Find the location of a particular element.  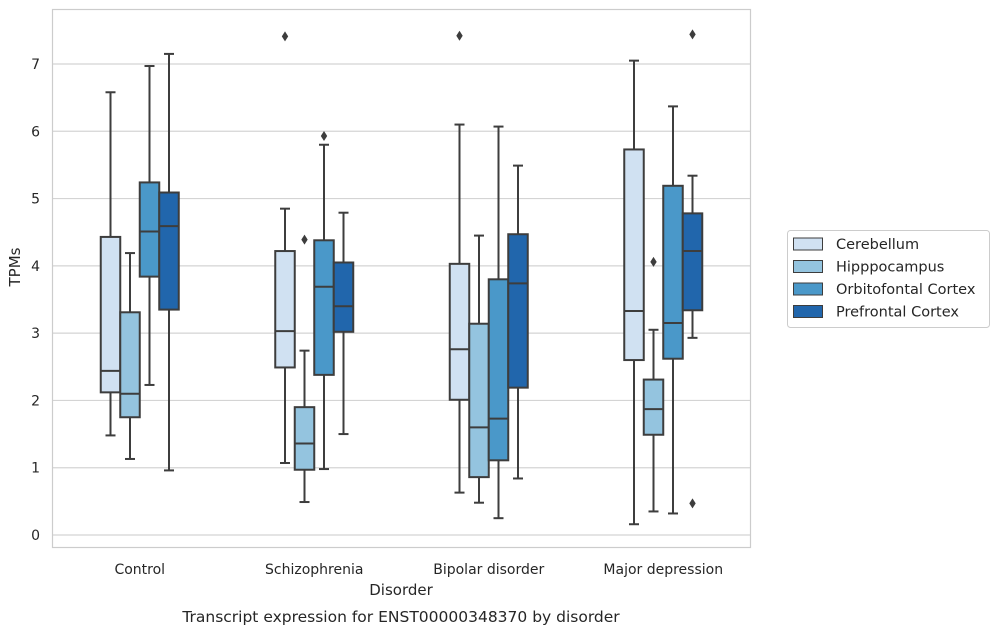

y-axis-ticks: 0 1 2 3 4 5 6 7 is located at coordinates (35, 300).